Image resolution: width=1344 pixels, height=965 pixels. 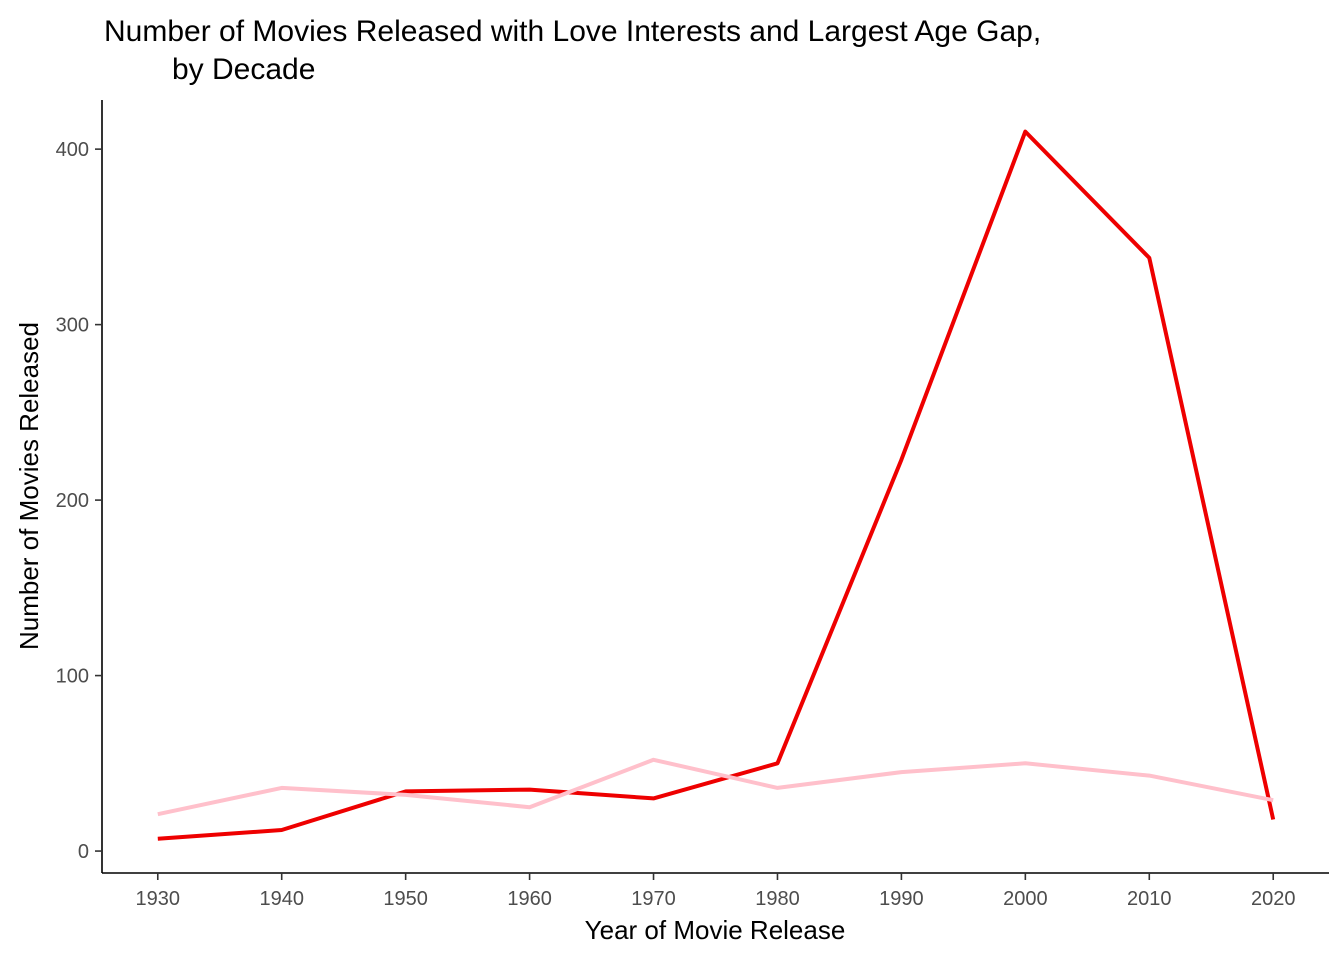 I want to click on x-tick-label: 2010, so click(x=1149, y=899).